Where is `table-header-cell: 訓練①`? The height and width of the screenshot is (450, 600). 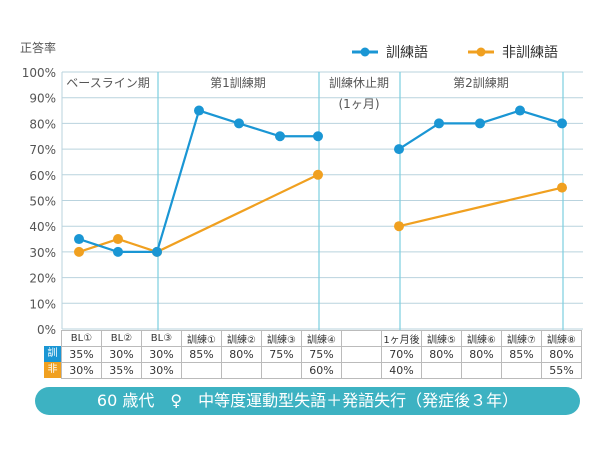
table-header-cell: 訓練① is located at coordinates (201, 338).